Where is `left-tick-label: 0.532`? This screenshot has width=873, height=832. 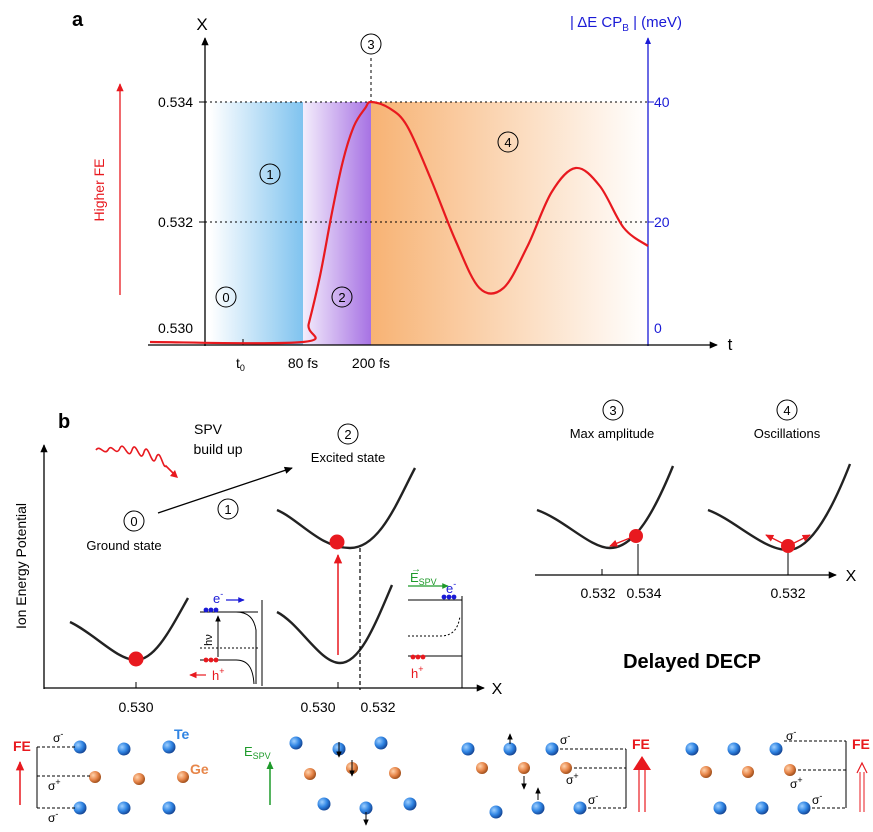
left-tick-label: 0.532 is located at coordinates (175, 222).